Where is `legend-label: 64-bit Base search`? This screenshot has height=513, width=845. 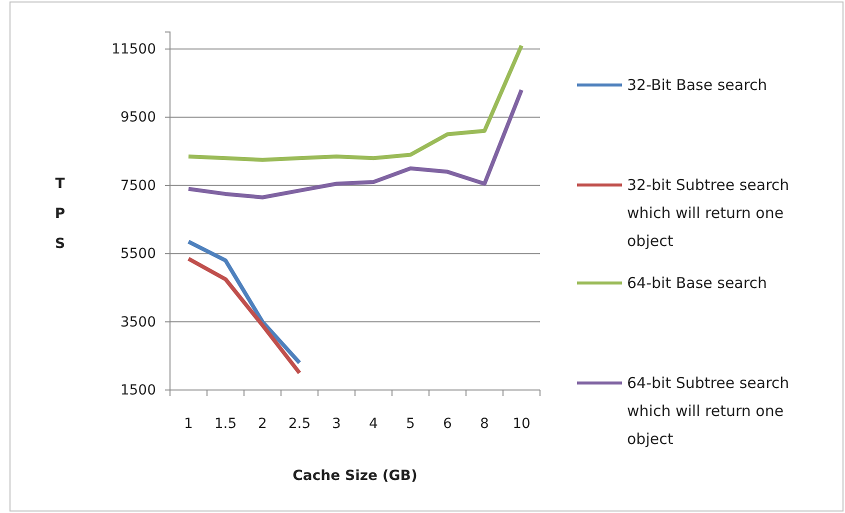 legend-label: 64-bit Base search is located at coordinates (697, 283).